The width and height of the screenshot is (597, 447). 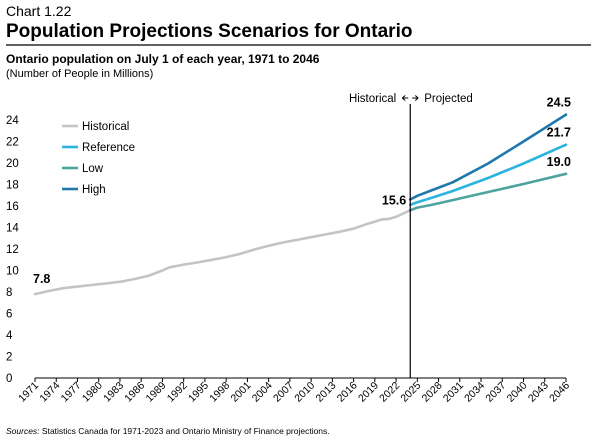 What do you see at coordinates (28, 392) in the screenshot?
I see `x-tick-label: 1971` at bounding box center [28, 392].